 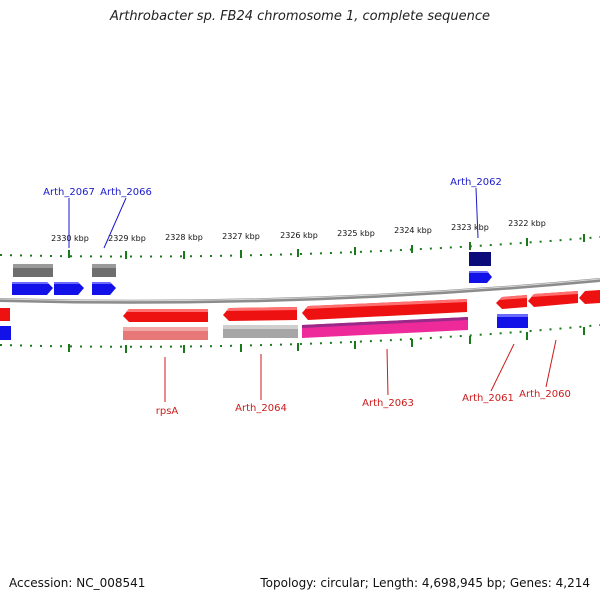 I want to click on upper-major-ticks, so click(x=326, y=246).